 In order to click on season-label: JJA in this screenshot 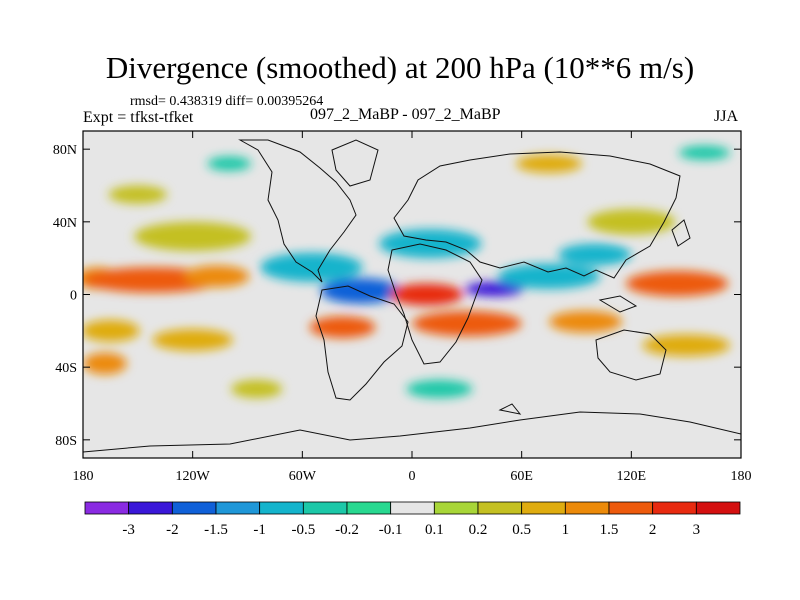, I will do `click(726, 116)`.